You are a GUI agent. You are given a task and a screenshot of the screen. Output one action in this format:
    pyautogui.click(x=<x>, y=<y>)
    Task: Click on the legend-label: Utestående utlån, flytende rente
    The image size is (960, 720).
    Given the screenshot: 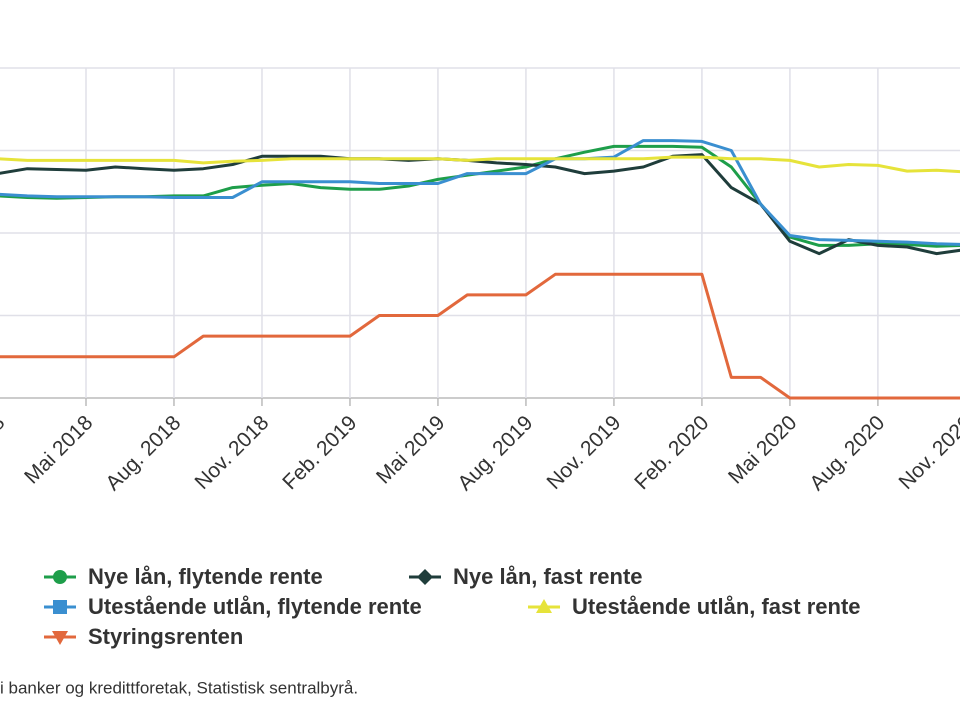 What is the action you would take?
    pyautogui.click(x=255, y=606)
    